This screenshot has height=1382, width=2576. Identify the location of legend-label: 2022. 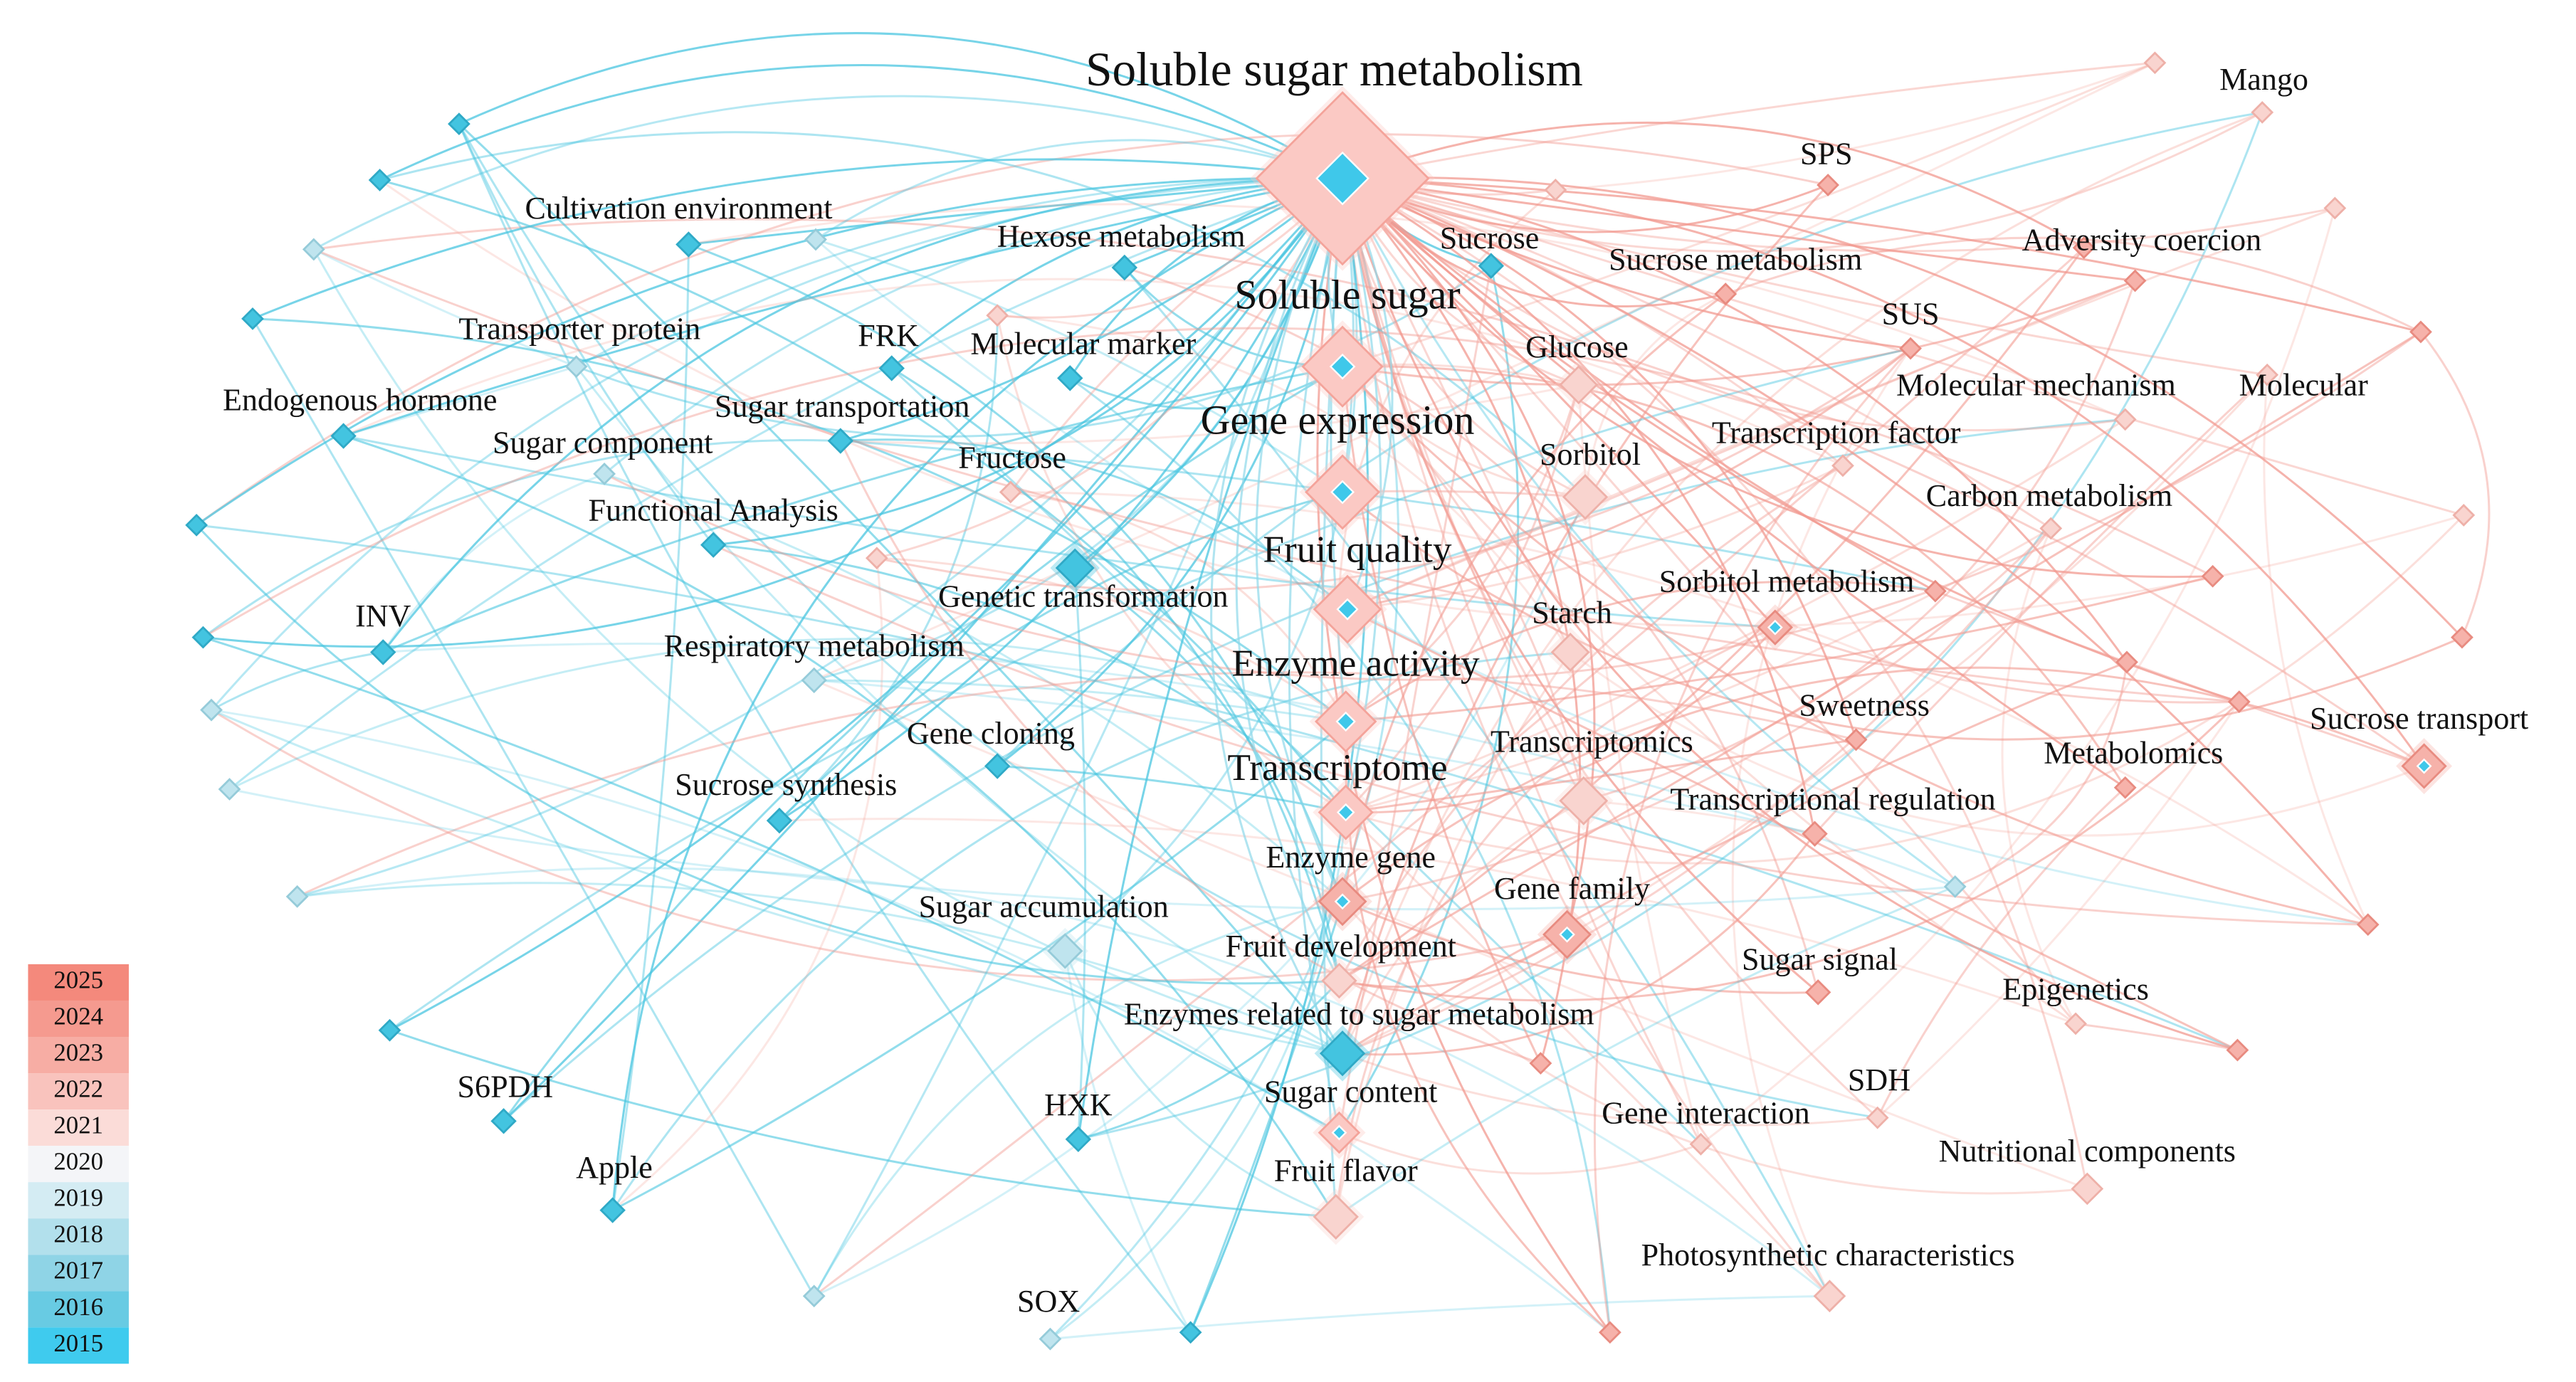
(78, 1089).